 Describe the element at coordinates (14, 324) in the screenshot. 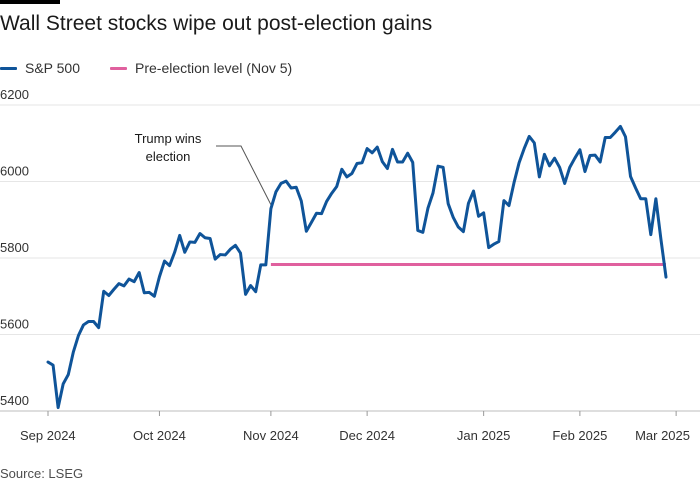

I see `y-tick-label-5600: 5600` at that location.